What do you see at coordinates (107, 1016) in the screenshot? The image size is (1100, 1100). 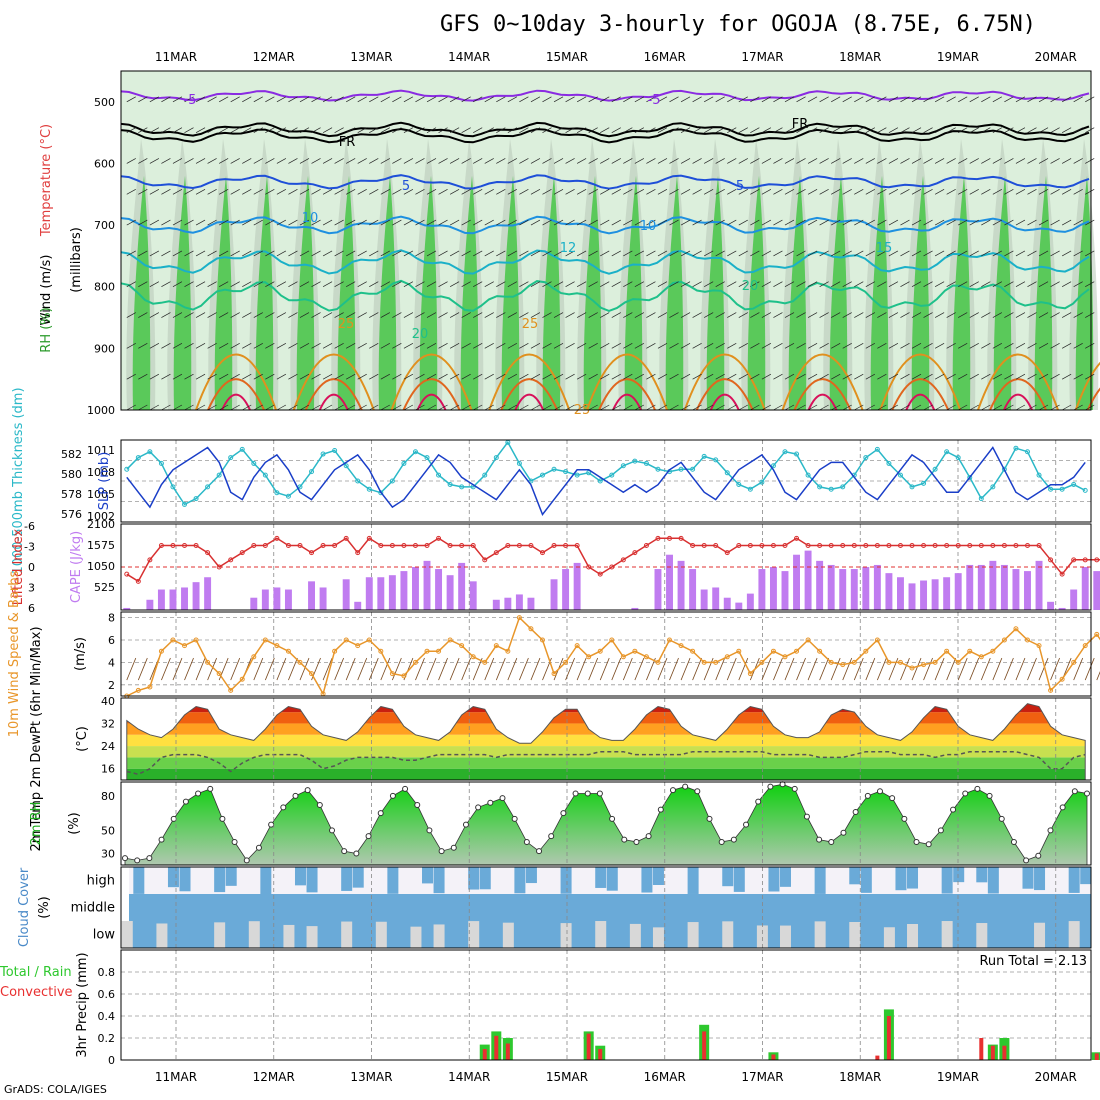 I see `precip-tick: 0.4` at bounding box center [107, 1016].